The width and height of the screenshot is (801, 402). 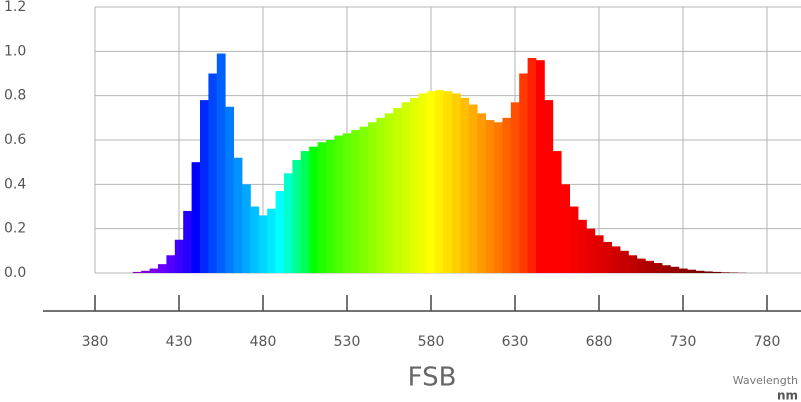 What do you see at coordinates (15, 184) in the screenshot?
I see `y-tick-label: 0.4` at bounding box center [15, 184].